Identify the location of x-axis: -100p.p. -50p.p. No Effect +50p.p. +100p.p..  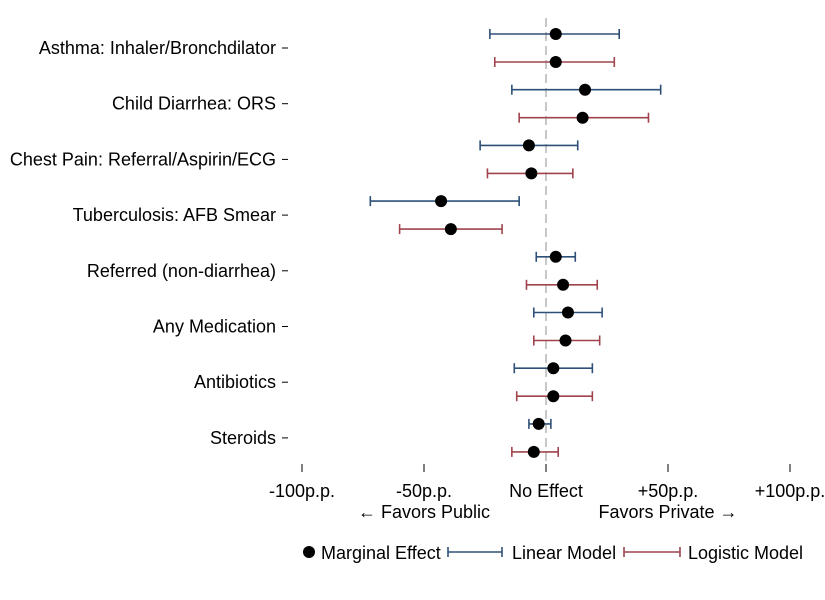
(547, 482).